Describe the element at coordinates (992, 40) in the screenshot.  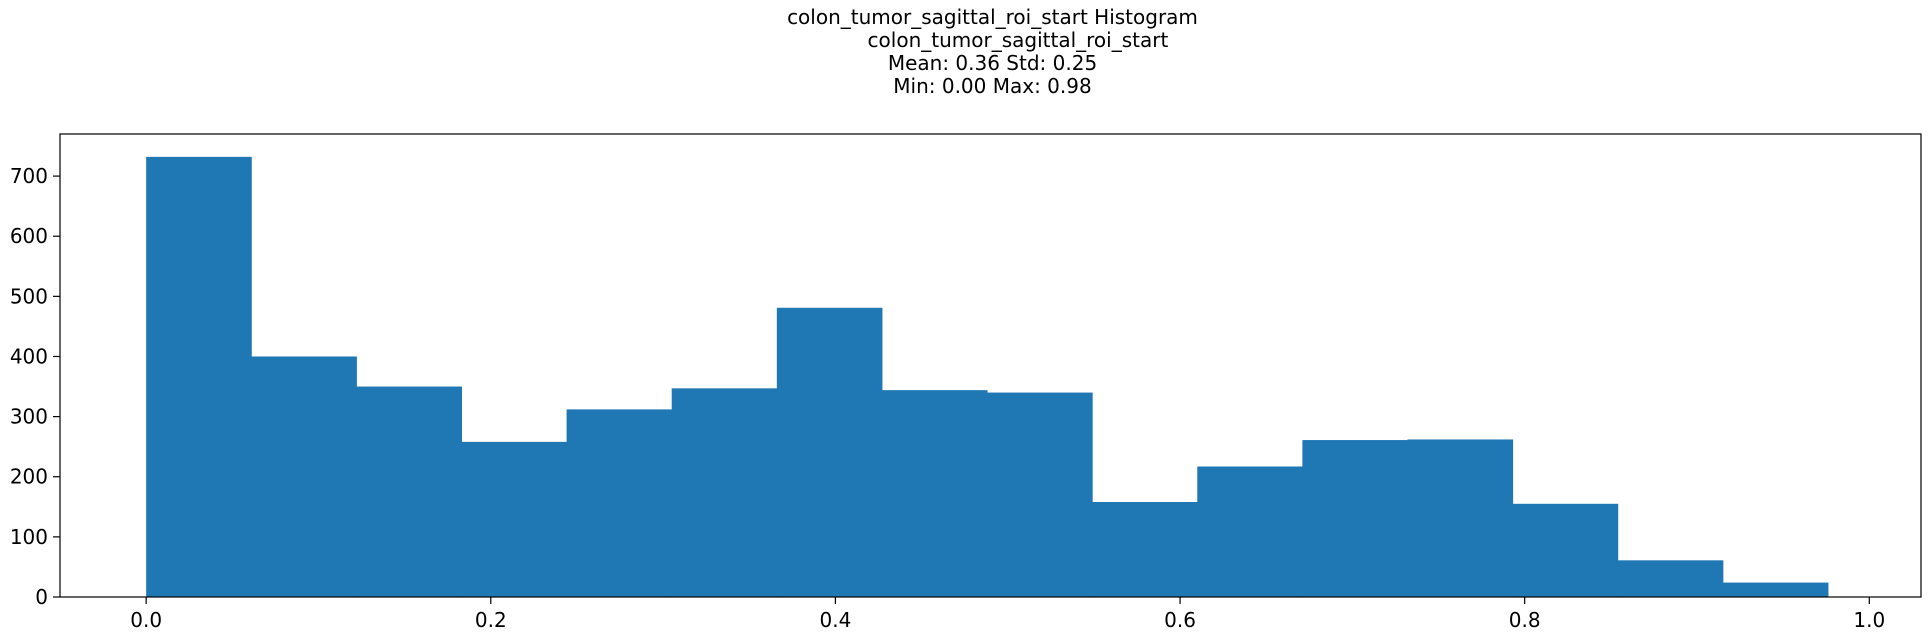
I see `title-line-2: colon_tumor_sagittal_roi_start` at that location.